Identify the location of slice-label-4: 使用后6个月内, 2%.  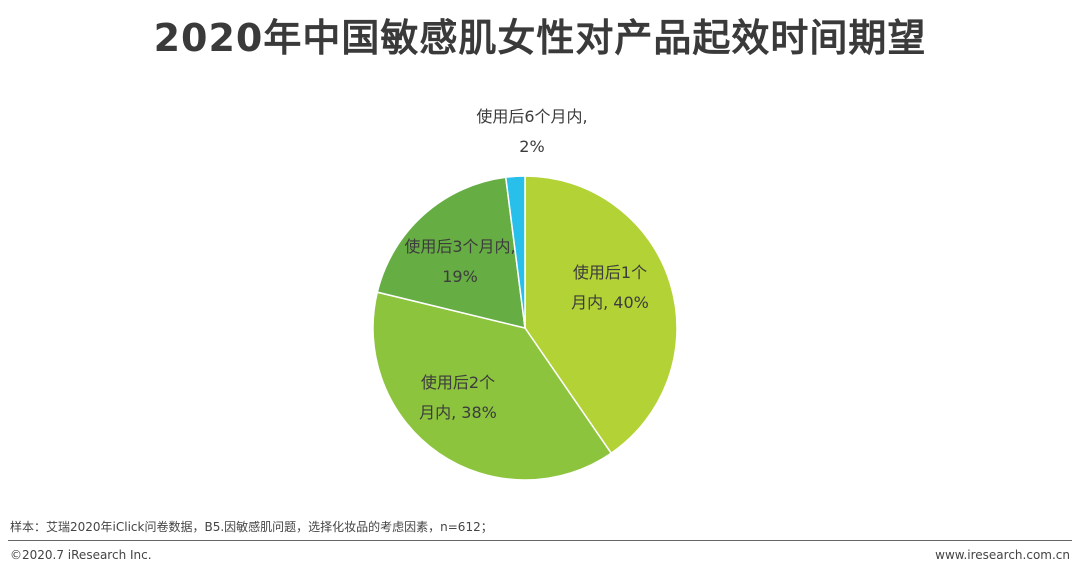
(531, 131).